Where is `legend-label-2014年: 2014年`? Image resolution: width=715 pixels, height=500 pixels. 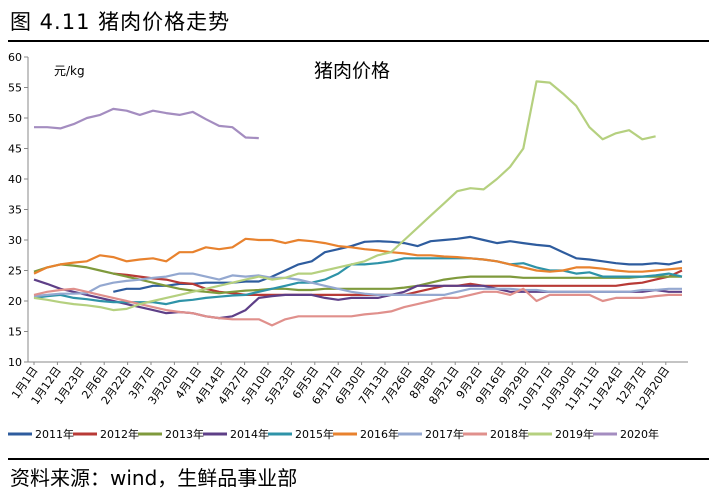 legend-label-2014年: 2014年 is located at coordinates (249, 434).